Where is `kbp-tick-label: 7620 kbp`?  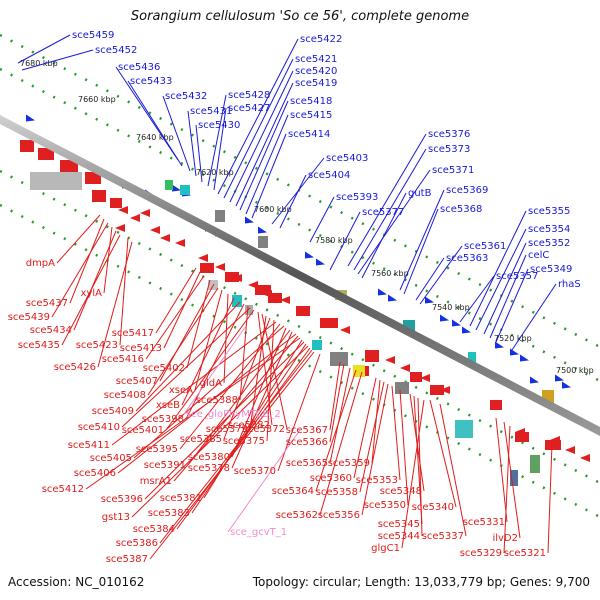
kbp-tick-label: 7620 kbp is located at coordinates (215, 172).